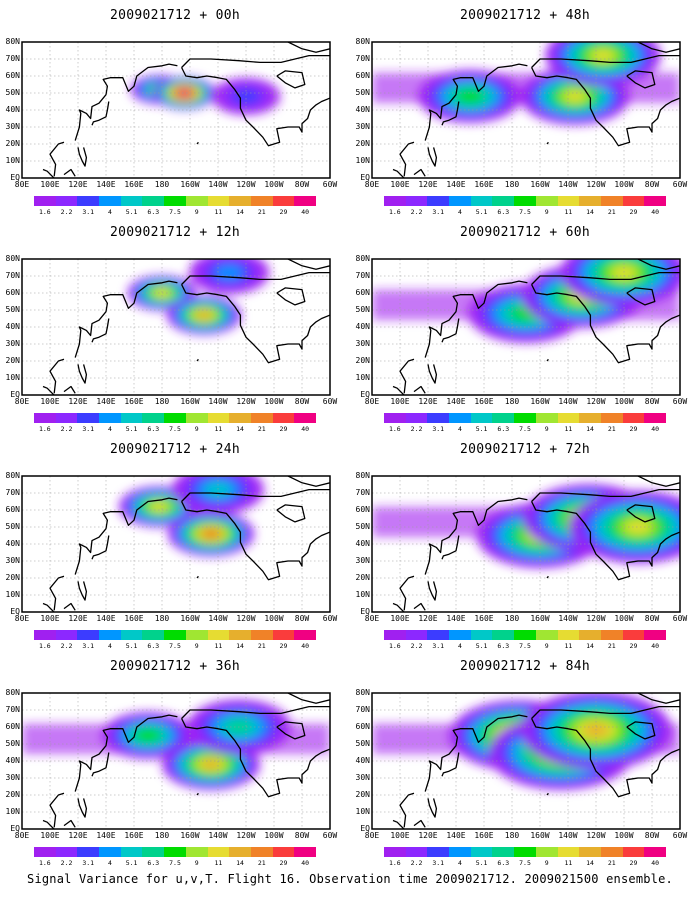 The height and width of the screenshot is (900, 700). What do you see at coordinates (526, 544) in the screenshot?
I see `map-svg` at bounding box center [526, 544].